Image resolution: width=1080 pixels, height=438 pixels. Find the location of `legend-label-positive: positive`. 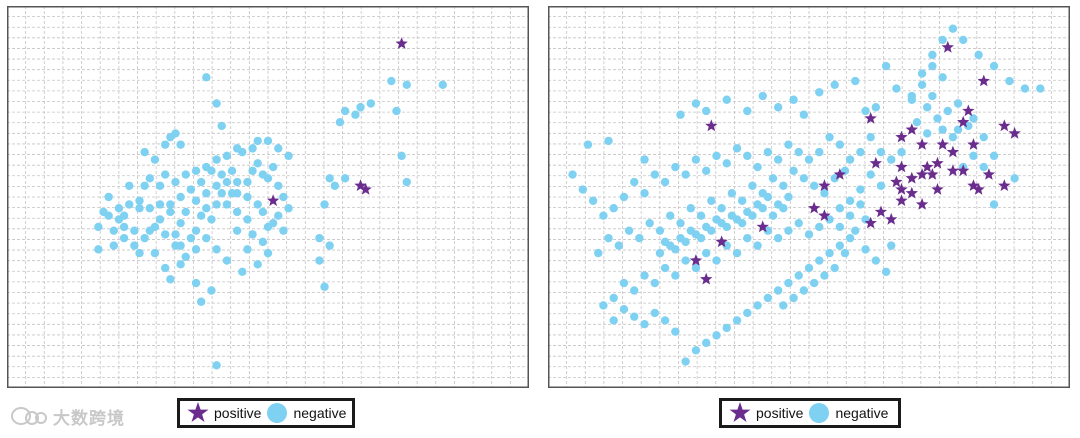

legend-label-positive: positive is located at coordinates (238, 413).